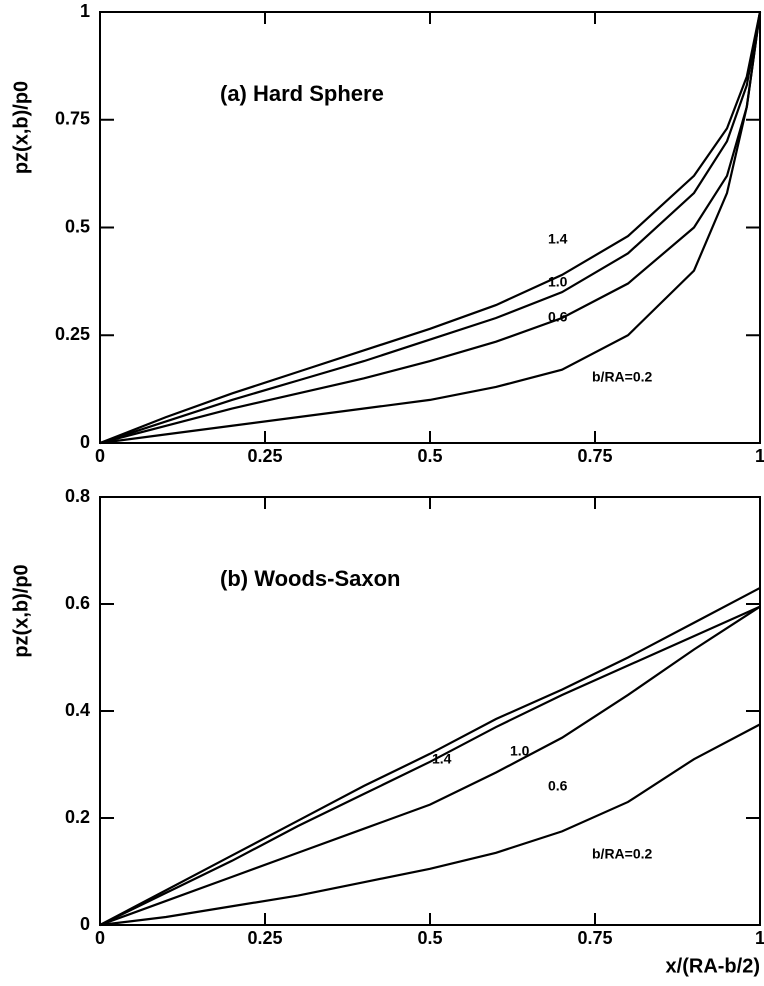 The image size is (764, 986). What do you see at coordinates (713, 966) in the screenshot?
I see `x-axis-label: x/(RA-b/2)` at bounding box center [713, 966].